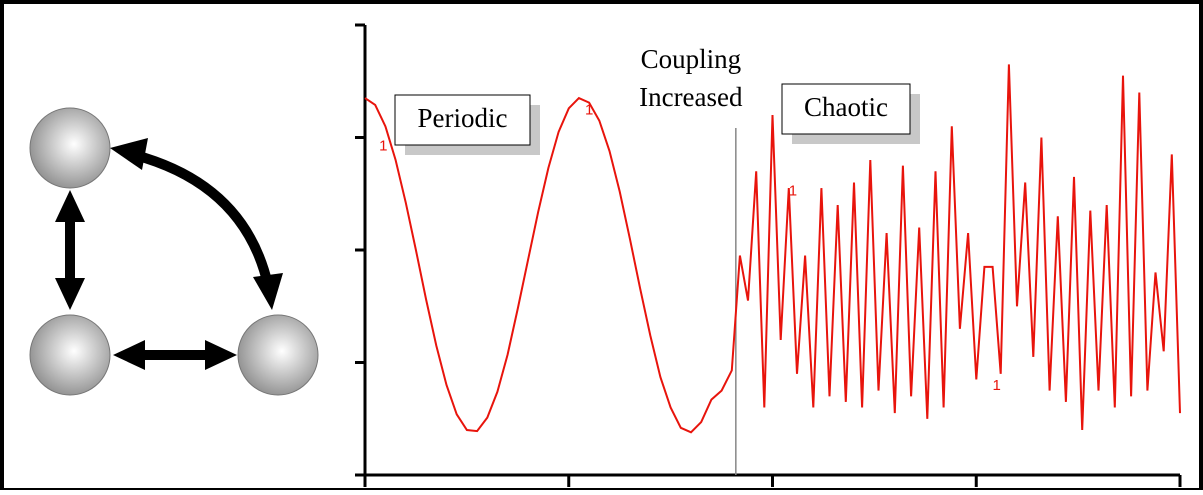  I want to click on annotation: Chaotic, so click(846, 107).